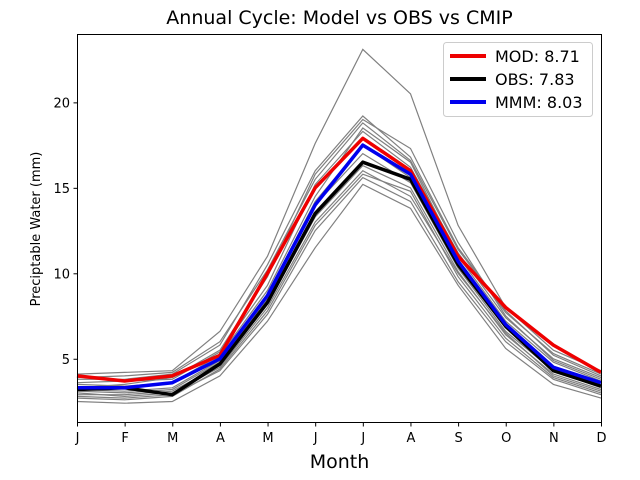 The image size is (640, 480). Describe the element at coordinates (61, 189) in the screenshot. I see `y-tick-label: 15` at that location.